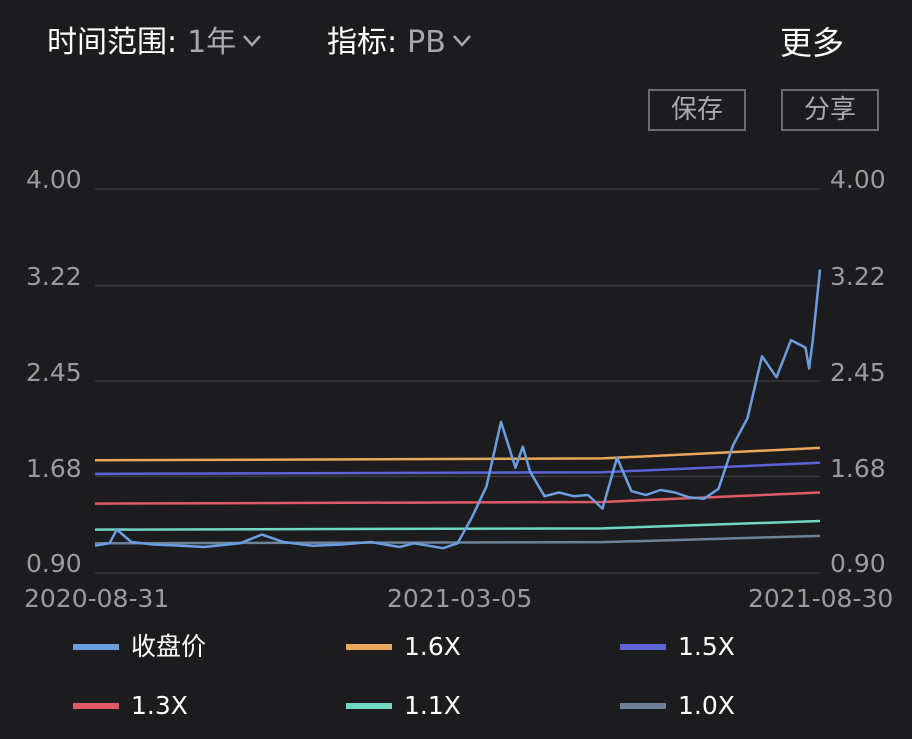 This screenshot has height=739, width=912. What do you see at coordinates (697, 110) in the screenshot?
I see `save-button: 保存` at bounding box center [697, 110].